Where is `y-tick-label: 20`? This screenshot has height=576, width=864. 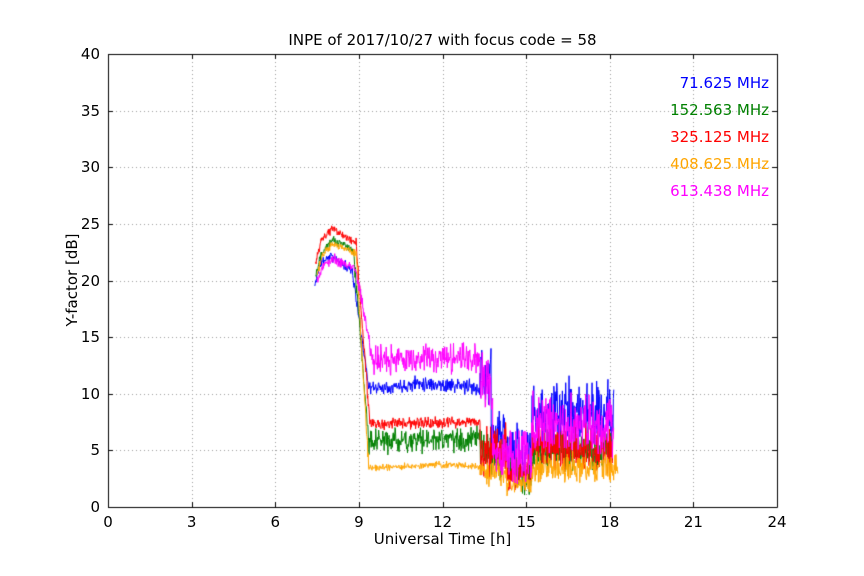
y-tick-label: 20 is located at coordinates (90, 280).